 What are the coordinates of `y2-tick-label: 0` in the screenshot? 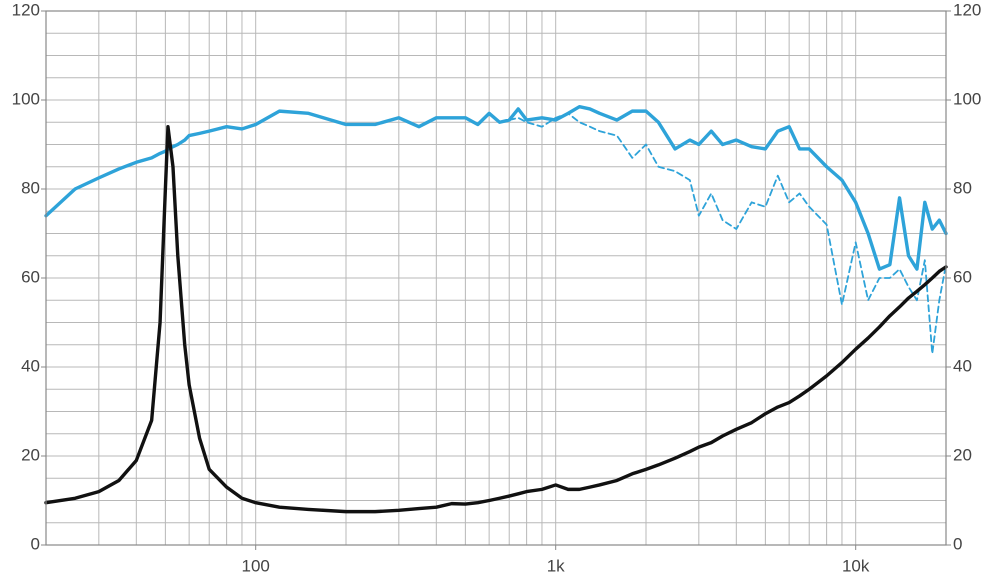 It's located at (957, 543).